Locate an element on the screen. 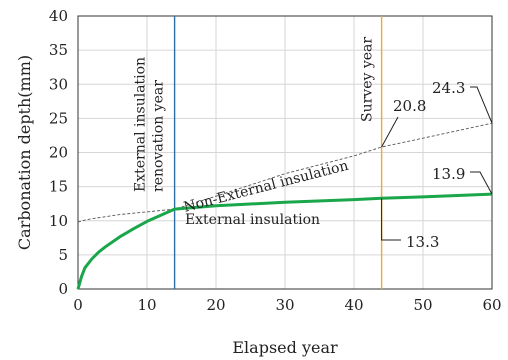  value-leader-20.8 is located at coordinates (390, 132).